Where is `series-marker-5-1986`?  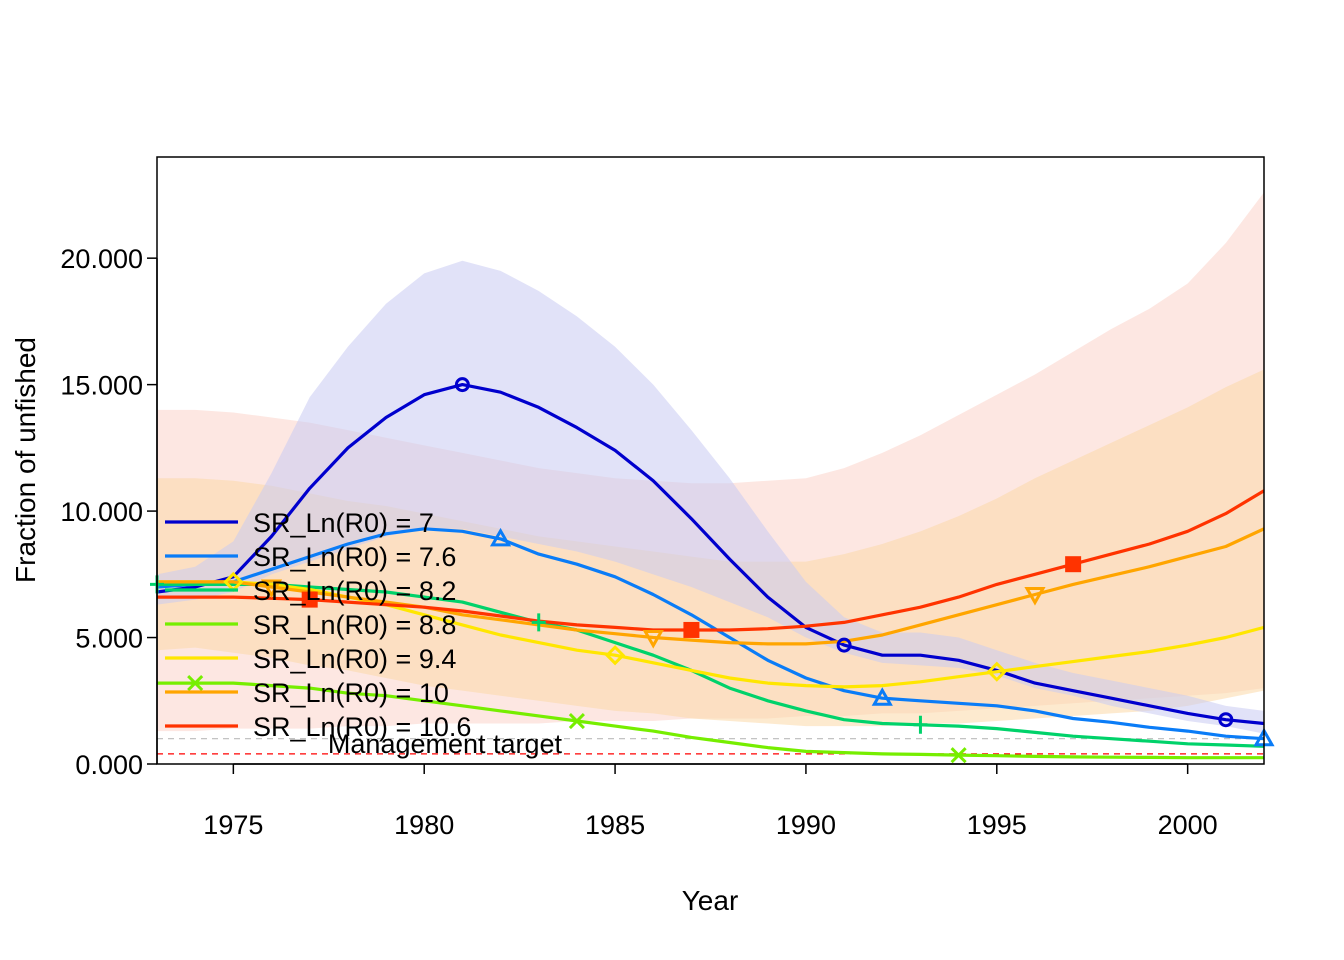 series-marker-5-1986 is located at coordinates (653, 639).